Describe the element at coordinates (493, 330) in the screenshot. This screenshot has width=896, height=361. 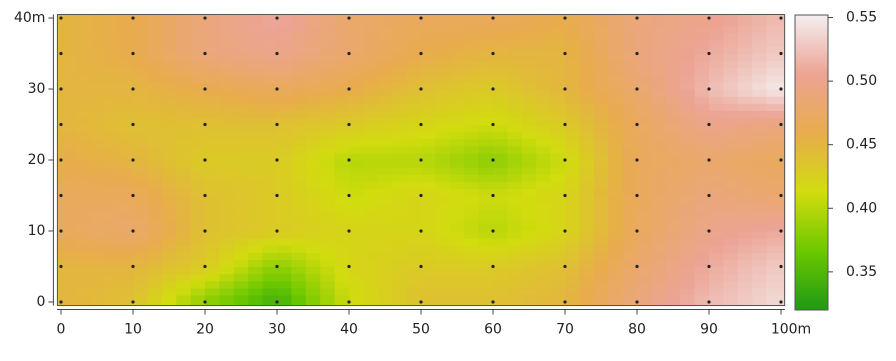
I see `x-tick-label: 60` at that location.